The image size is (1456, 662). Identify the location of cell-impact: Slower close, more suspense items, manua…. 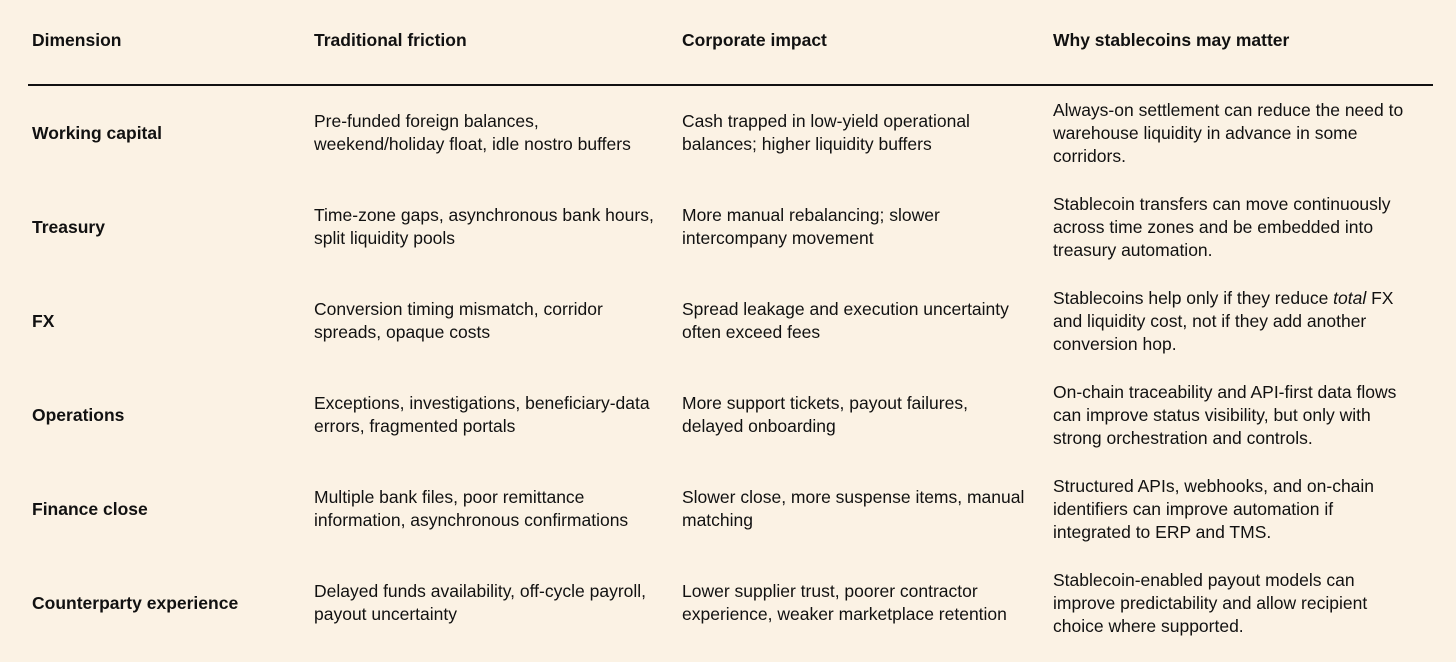
(864, 509).